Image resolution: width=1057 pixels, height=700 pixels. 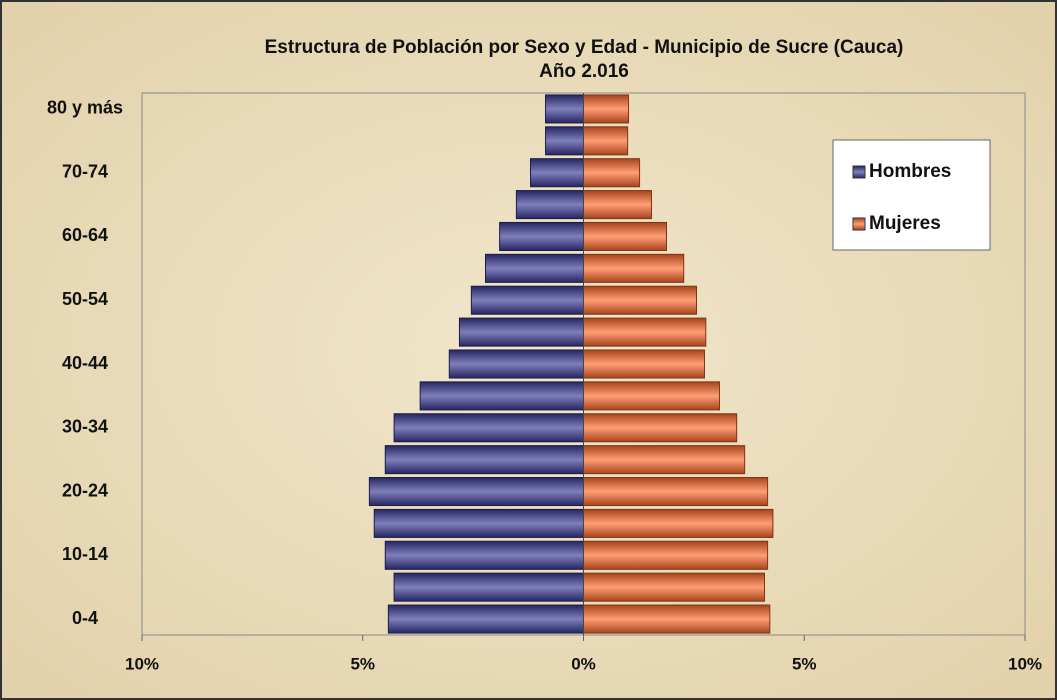 What do you see at coordinates (85, 108) in the screenshot?
I see `y-tick-label: 80 y más` at bounding box center [85, 108].